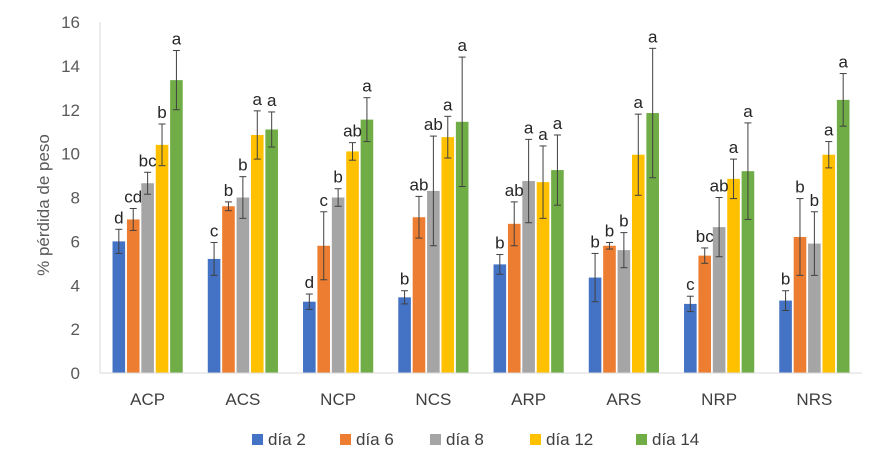  What do you see at coordinates (287, 439) in the screenshot?
I see `legend-label: día 2` at bounding box center [287, 439].